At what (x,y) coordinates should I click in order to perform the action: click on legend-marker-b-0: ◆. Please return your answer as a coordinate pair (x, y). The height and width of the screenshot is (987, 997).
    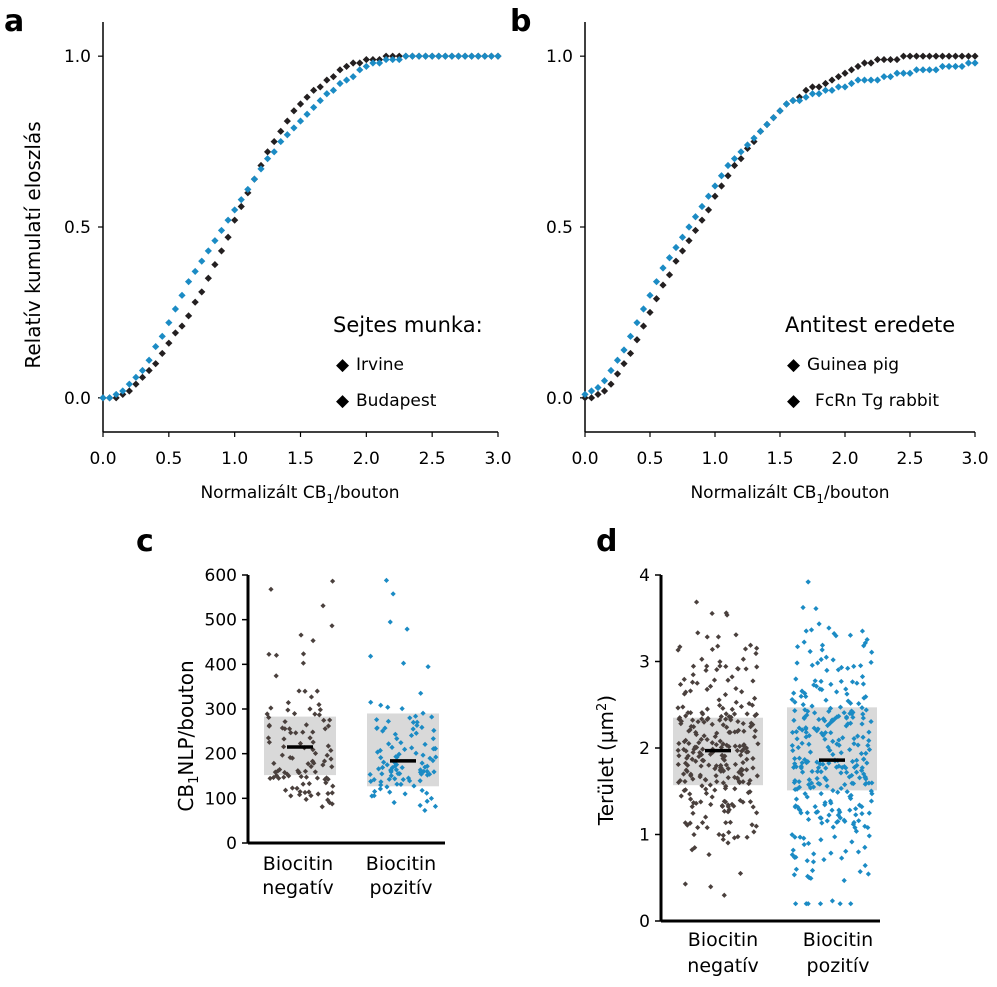
    Looking at the image, I should click on (794, 365).